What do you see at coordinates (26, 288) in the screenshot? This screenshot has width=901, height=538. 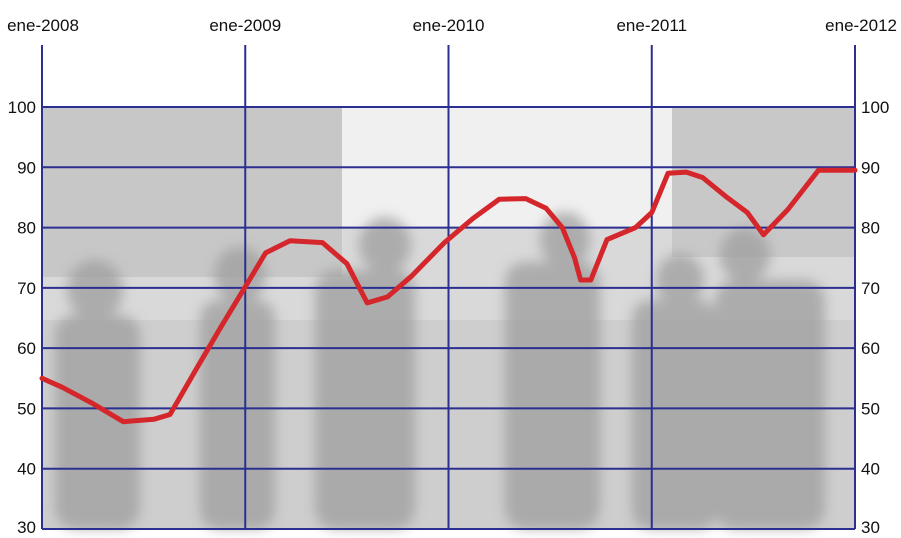 I see `y-tick-label-left: 70` at bounding box center [26, 288].